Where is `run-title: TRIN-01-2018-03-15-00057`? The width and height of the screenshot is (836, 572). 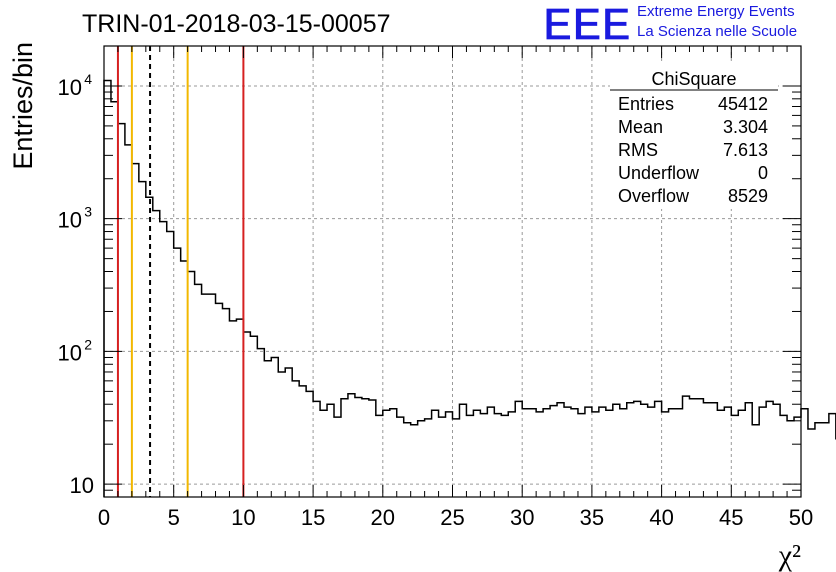 run-title: TRIN-01-2018-03-15-00057 is located at coordinates (236, 24).